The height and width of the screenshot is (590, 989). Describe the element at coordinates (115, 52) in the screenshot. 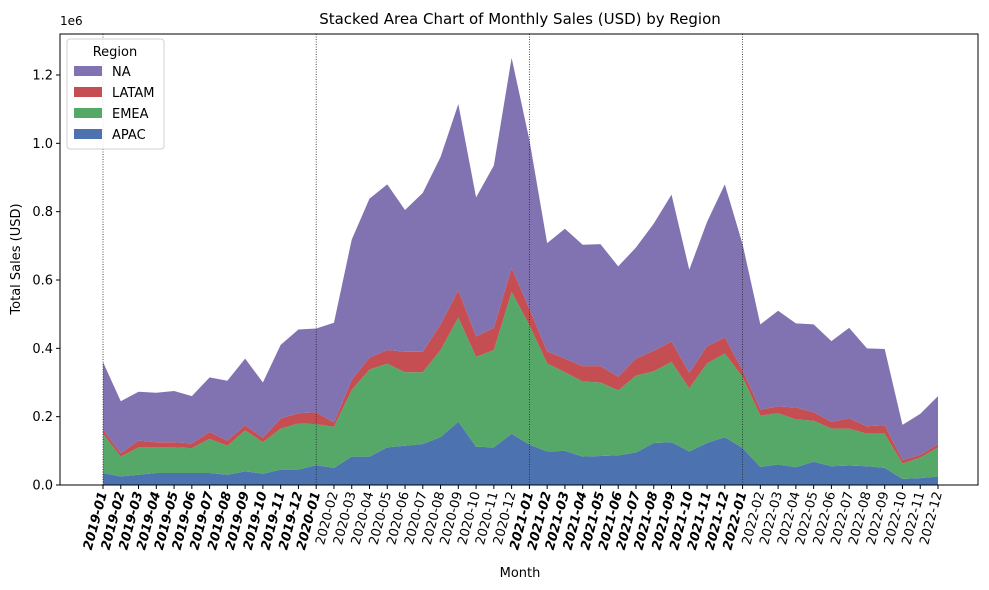

I see `legend-title: Region` at that location.